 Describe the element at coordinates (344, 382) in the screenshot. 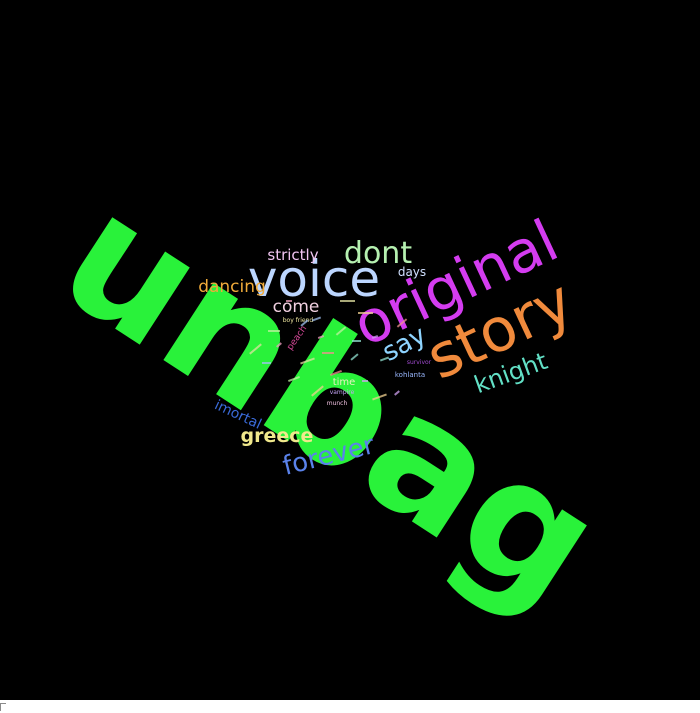

I see `word-time: time` at that location.